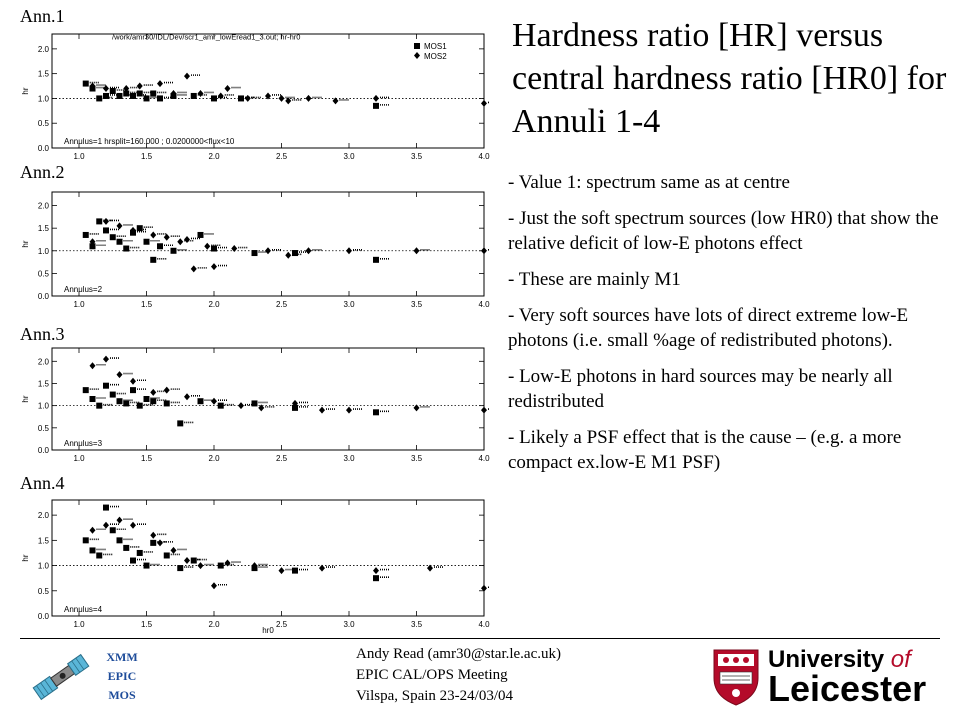 This screenshot has width=960, height=720. Describe the element at coordinates (61, 677) in the screenshot. I see `satellite-icon` at that location.